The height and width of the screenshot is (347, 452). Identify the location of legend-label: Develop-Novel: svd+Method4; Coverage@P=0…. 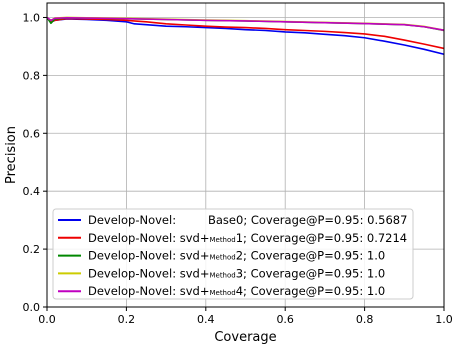
(236, 291).